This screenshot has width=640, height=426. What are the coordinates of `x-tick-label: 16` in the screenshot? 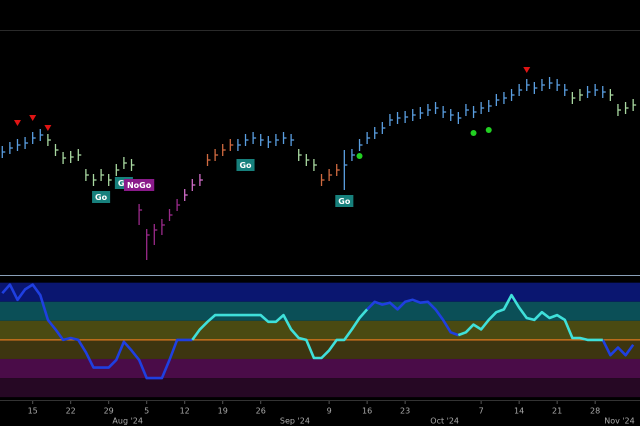 It's located at (367, 411).